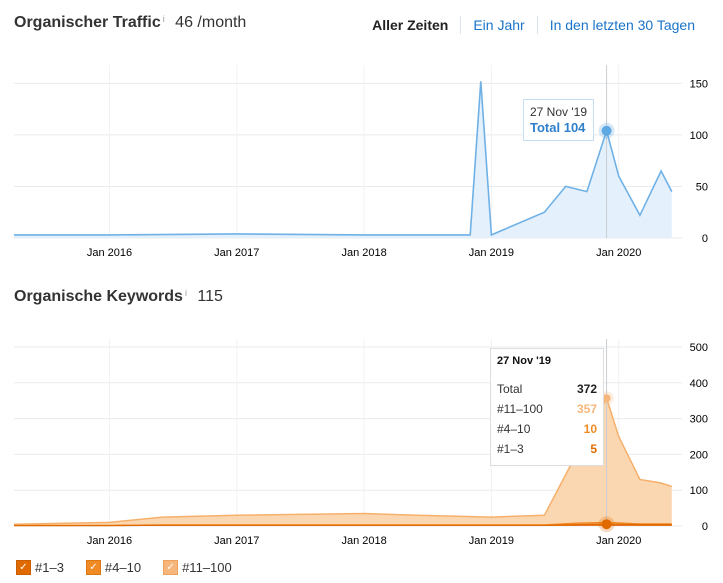 This screenshot has height=583, width=723. Describe the element at coordinates (343, 525) in the screenshot. I see `series-line` at that location.